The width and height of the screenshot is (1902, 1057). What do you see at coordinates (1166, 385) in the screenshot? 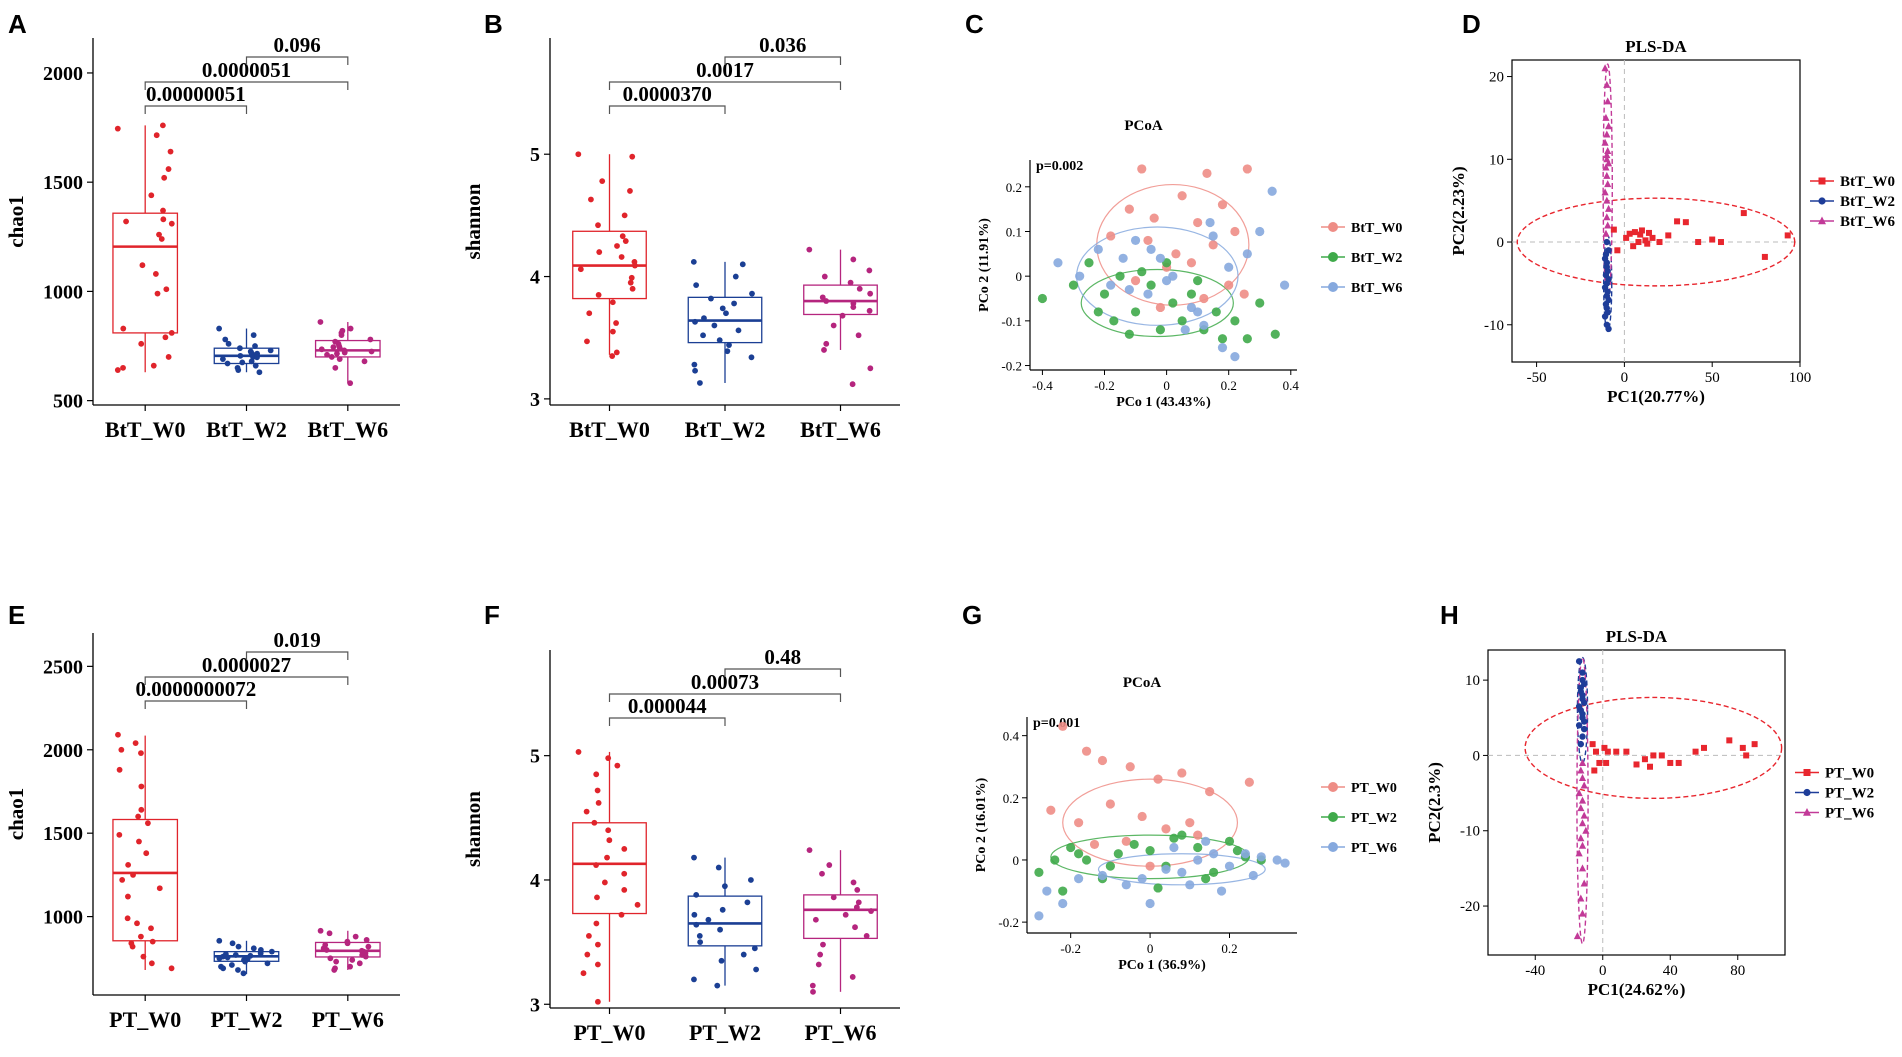
I see `x-tick-label: 0` at bounding box center [1166, 385].